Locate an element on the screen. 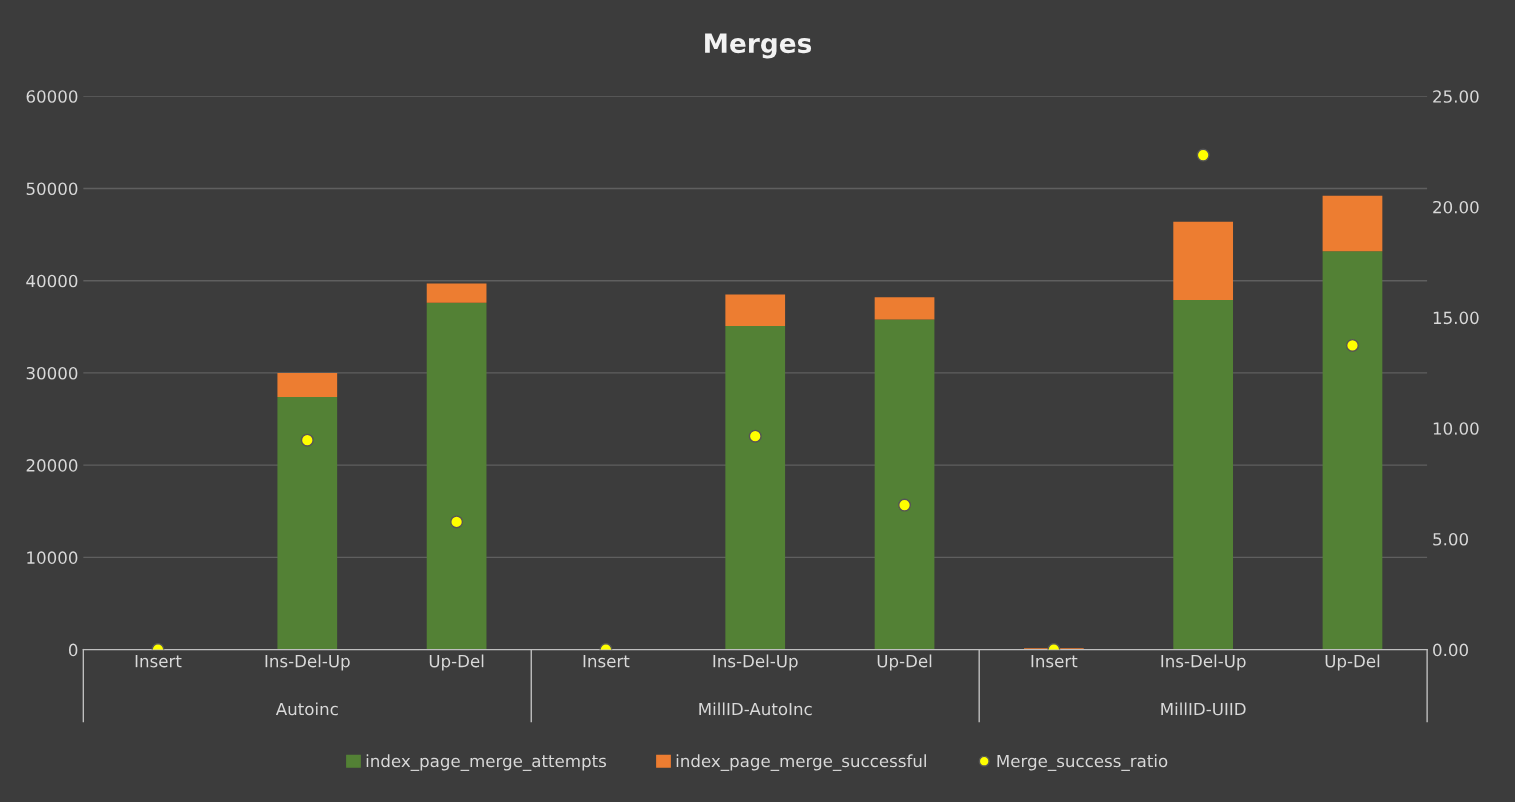 The image size is (1515, 802). y2-tick-label: 20.00 is located at coordinates (1456, 207).